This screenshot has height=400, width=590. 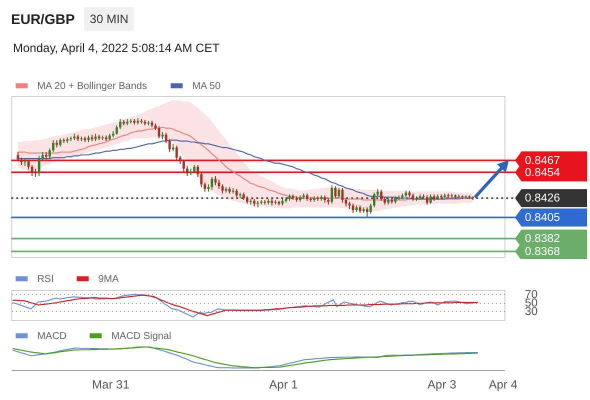 What do you see at coordinates (45, 279) in the screenshot?
I see `legend-label: RSI` at bounding box center [45, 279].